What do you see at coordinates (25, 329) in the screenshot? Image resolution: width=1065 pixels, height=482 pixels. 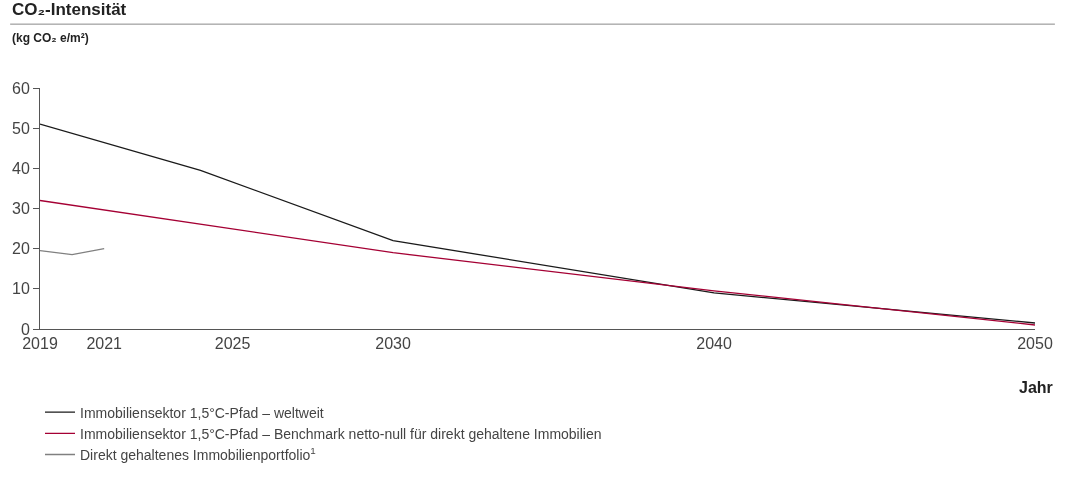 I see `y-tick-label: 0` at bounding box center [25, 329].